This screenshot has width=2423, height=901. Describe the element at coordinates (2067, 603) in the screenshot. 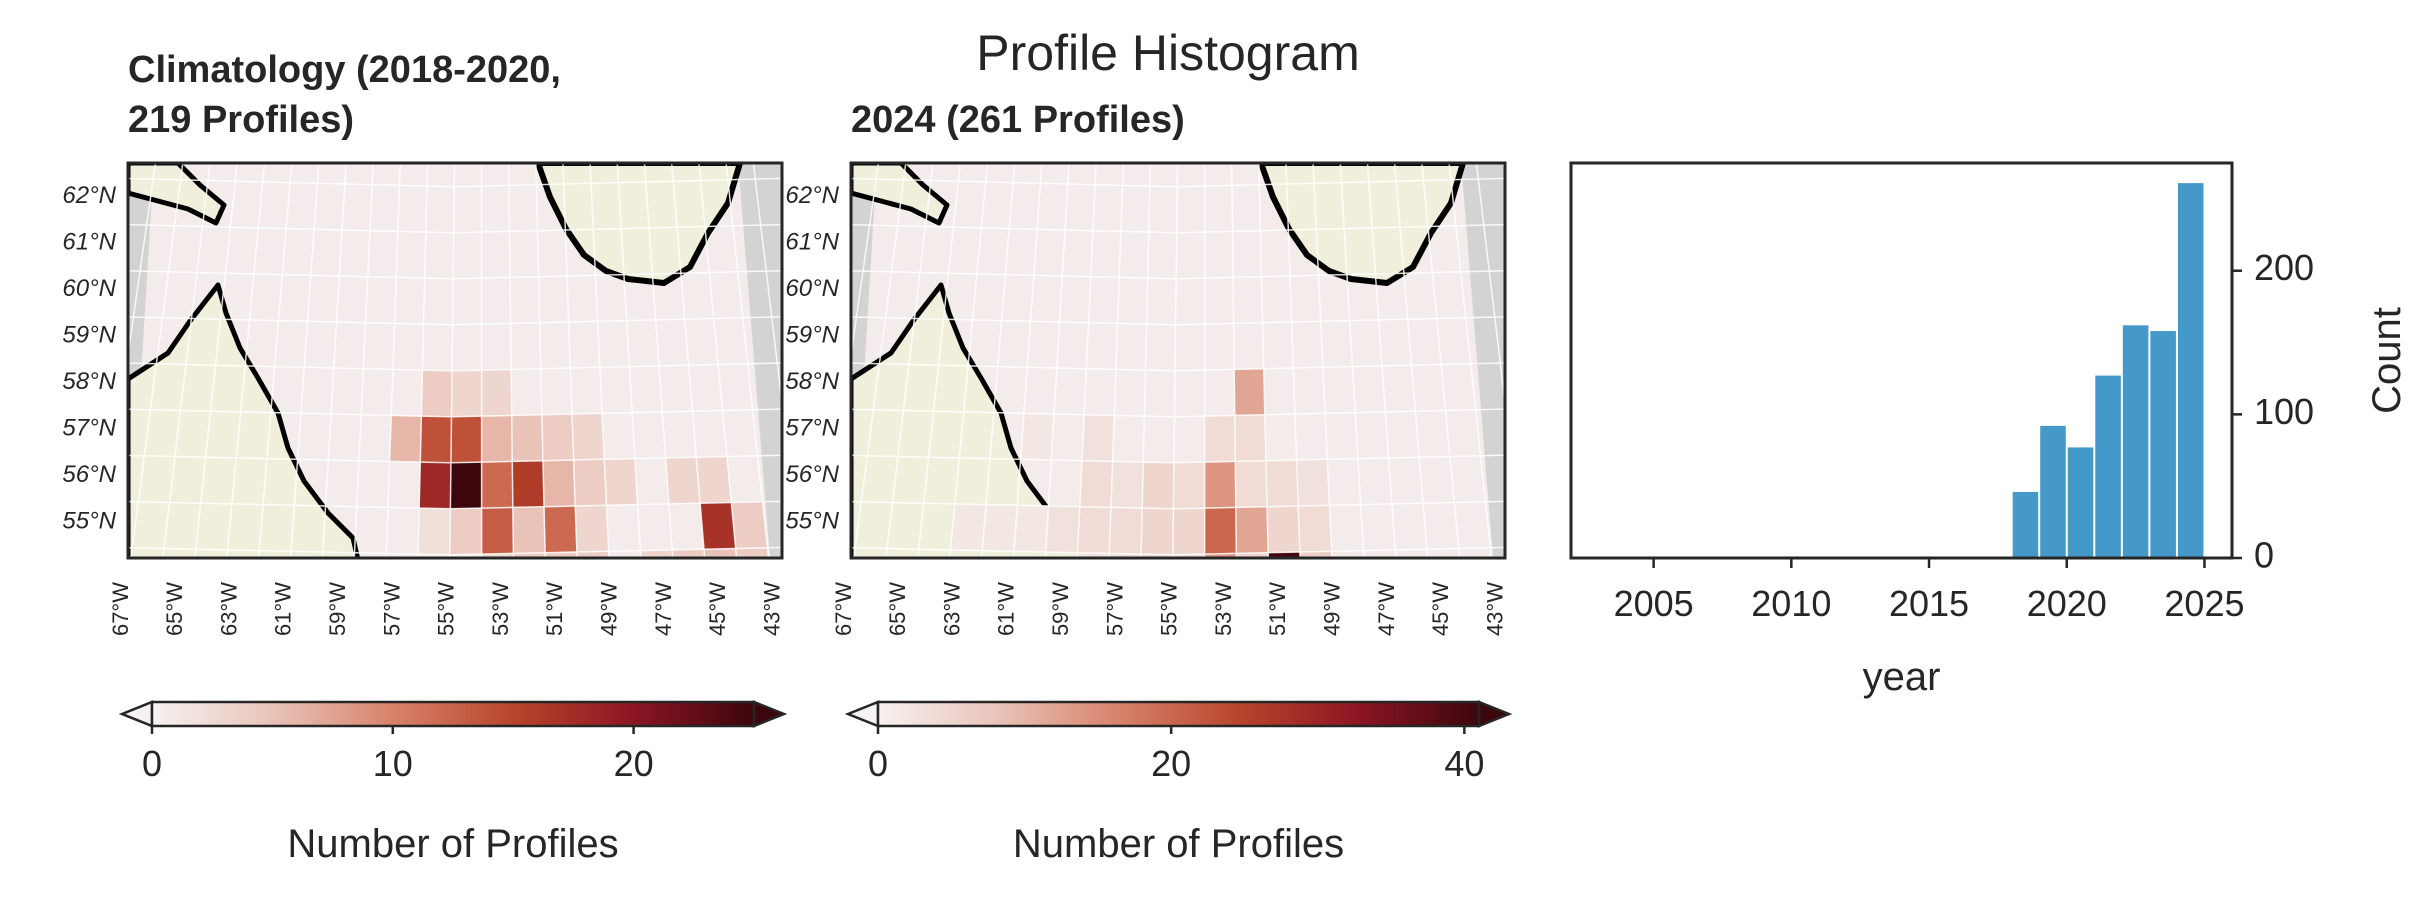

I see `x-tick-label: 2020` at that location.